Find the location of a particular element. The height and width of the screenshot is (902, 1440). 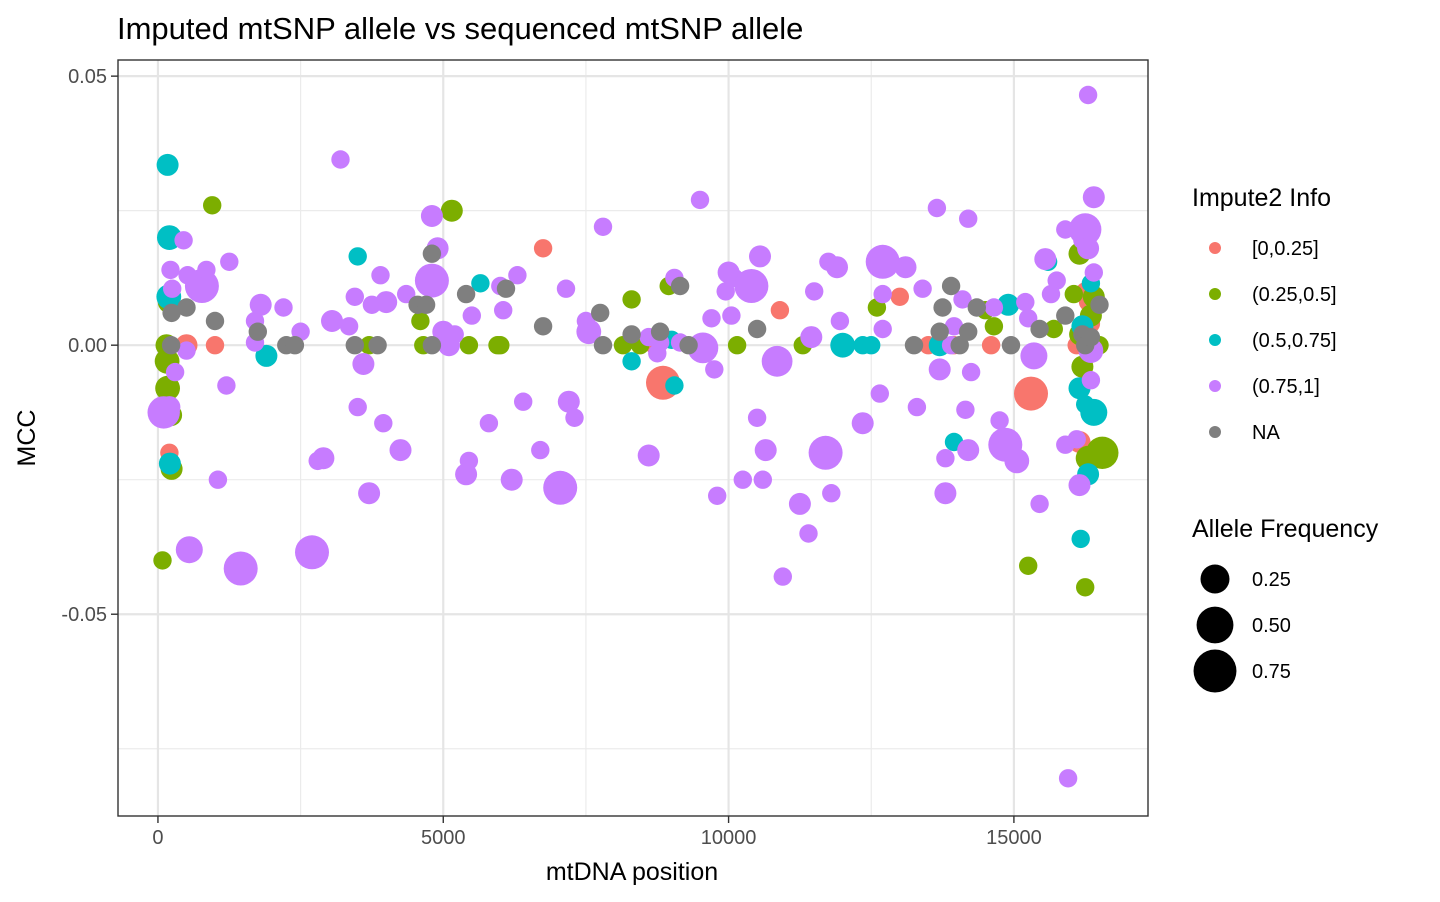

legend-label: (0.25,0.5] is located at coordinates (1294, 295).